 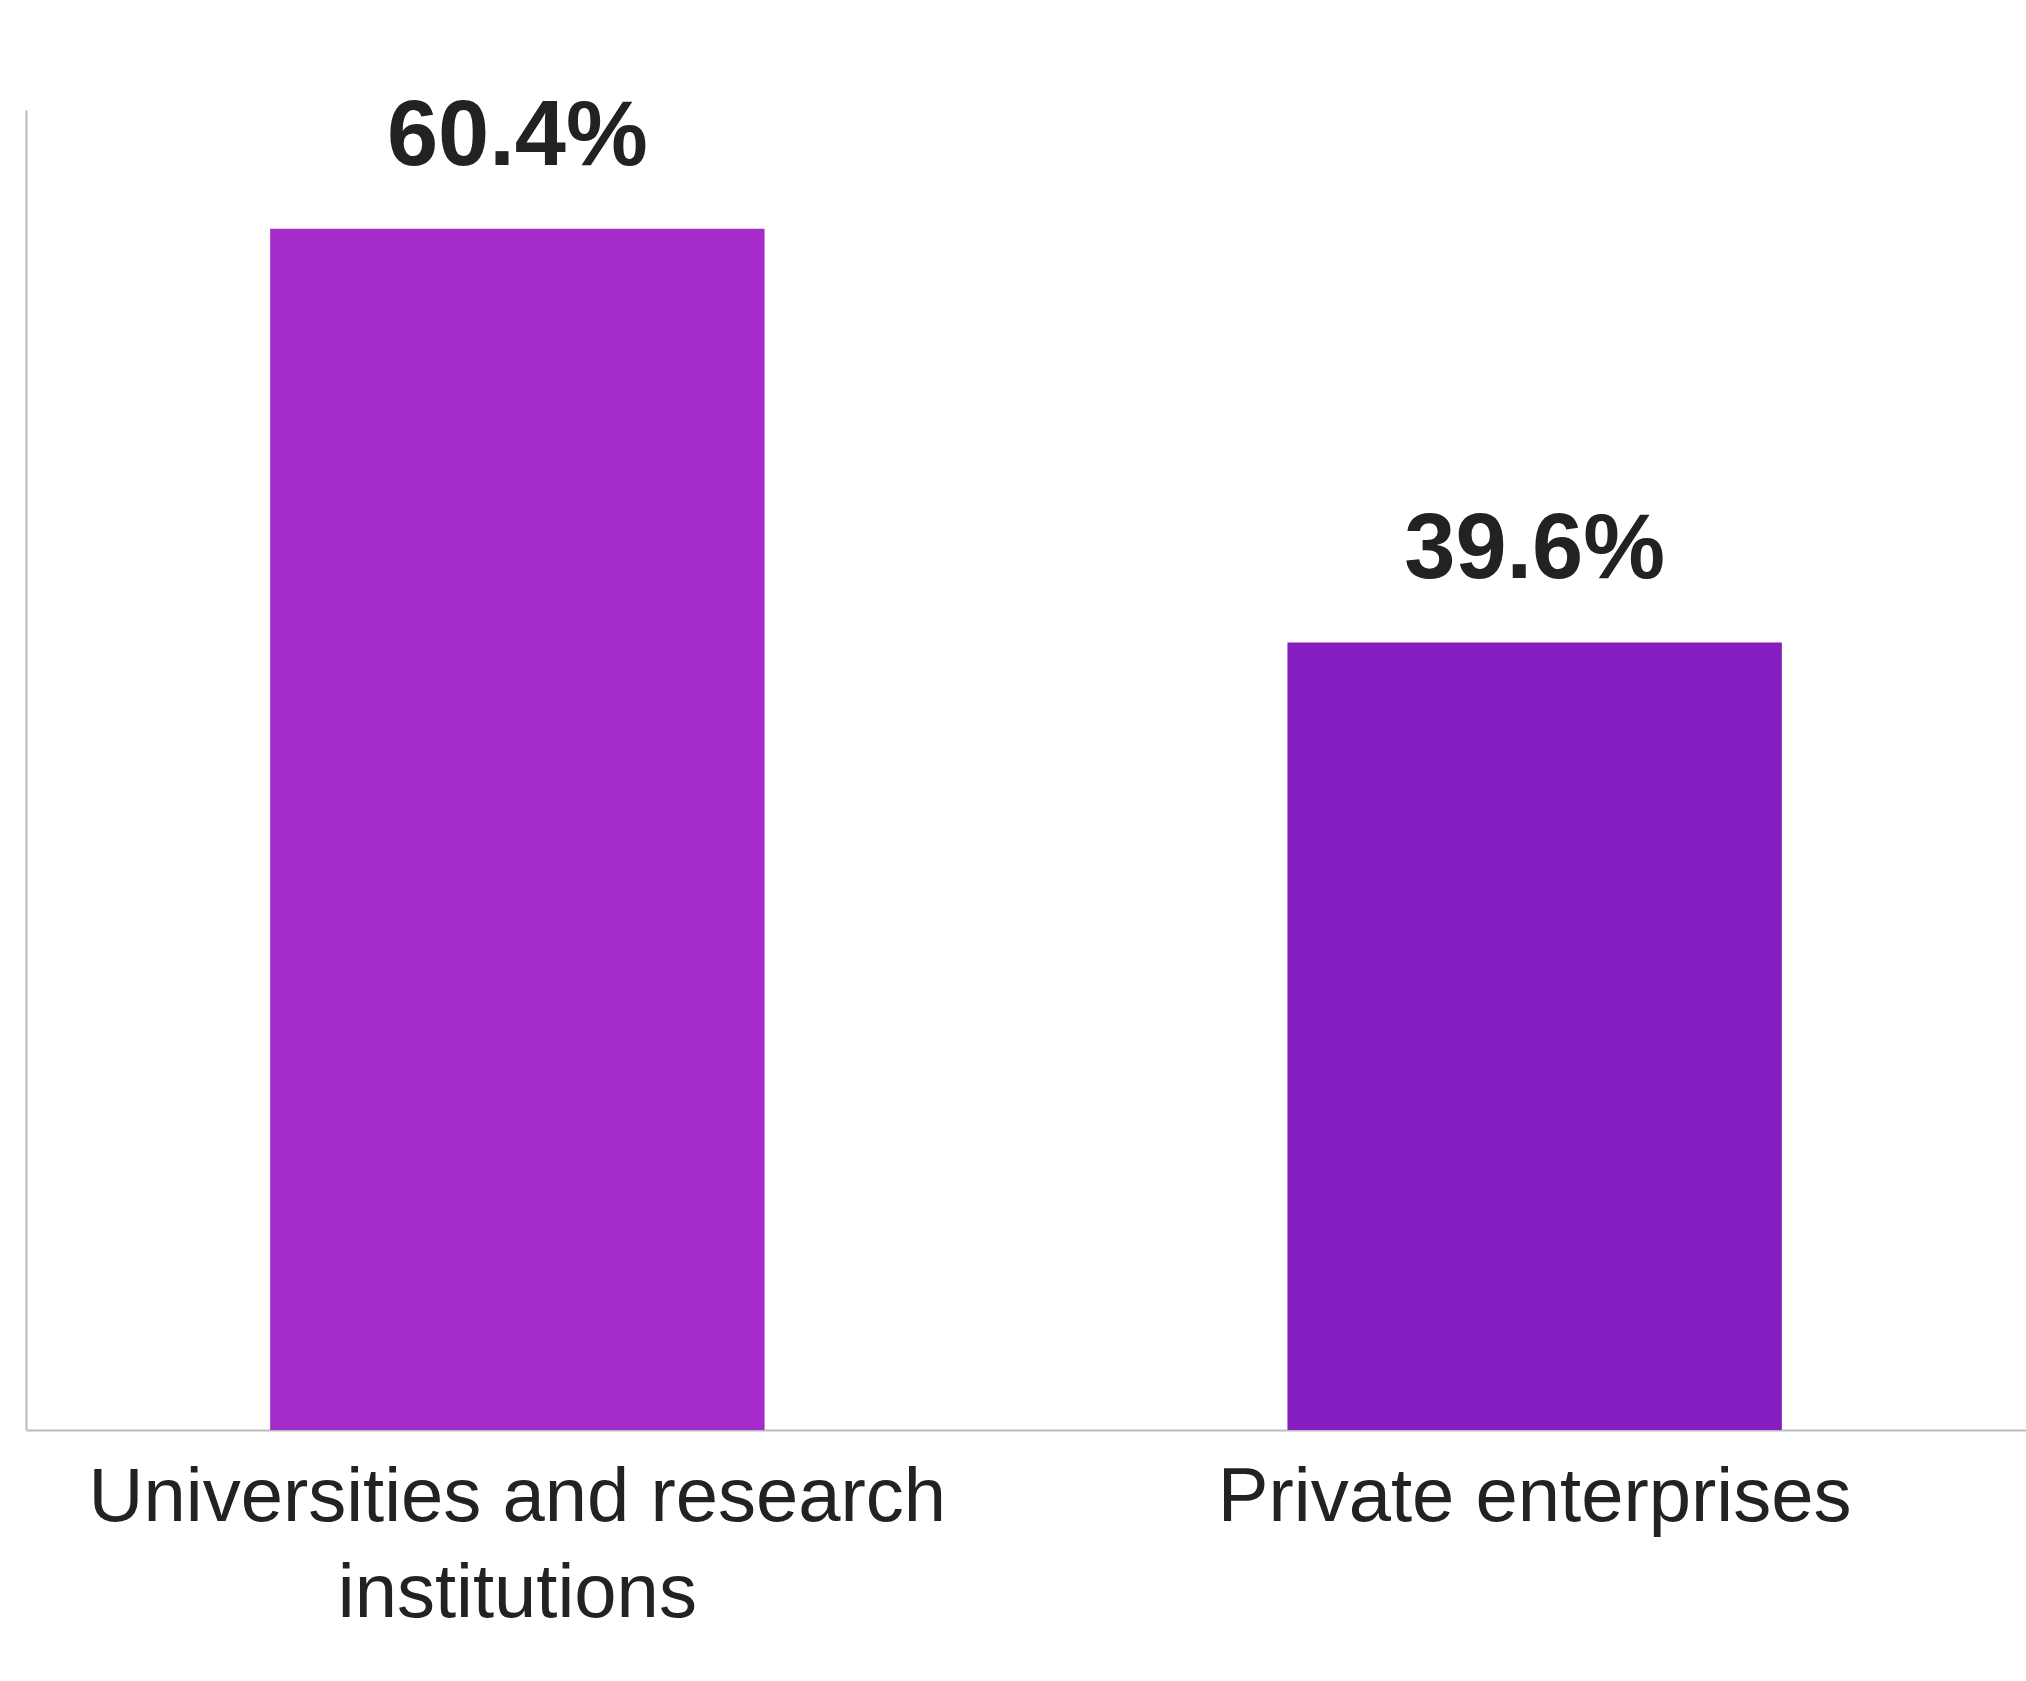 I want to click on data-label: 39.6%, so click(x=1535, y=546).